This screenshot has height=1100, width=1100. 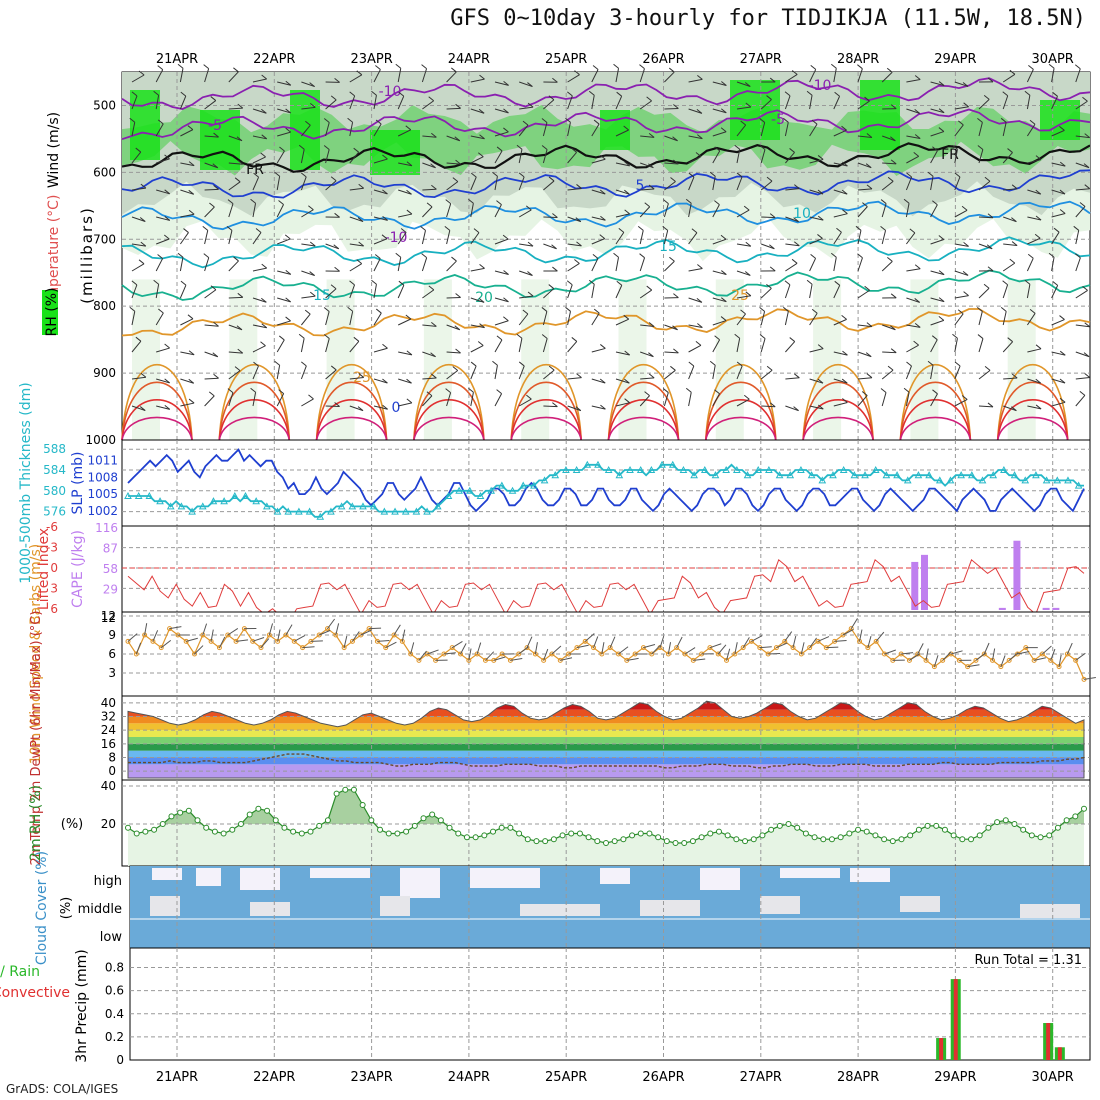 I want to click on x-tick-label-bottom: 26APR, so click(x=663, y=1077).